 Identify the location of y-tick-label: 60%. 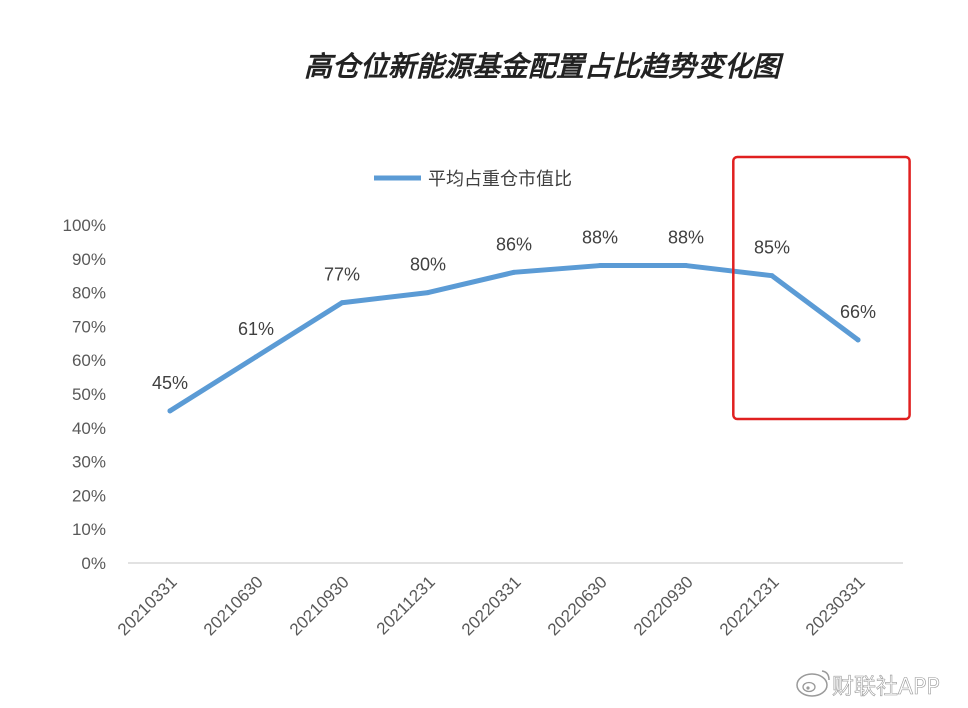
(89, 360).